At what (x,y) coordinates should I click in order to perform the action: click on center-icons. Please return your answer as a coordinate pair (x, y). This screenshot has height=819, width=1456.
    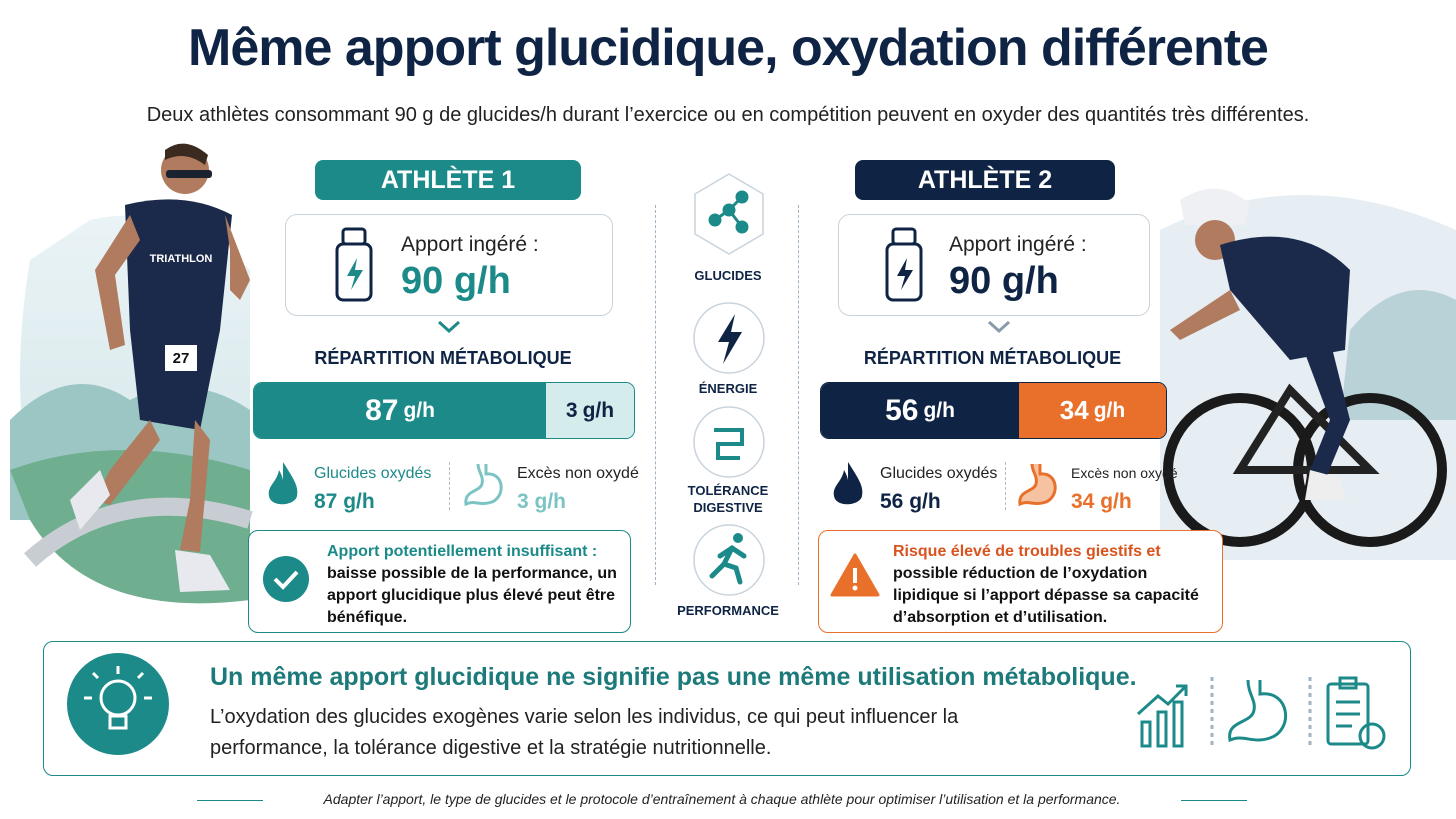
    Looking at the image, I should click on (729, 384).